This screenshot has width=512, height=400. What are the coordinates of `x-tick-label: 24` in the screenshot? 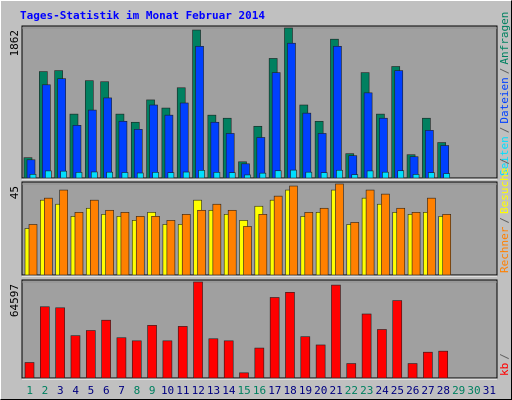 It's located at (382, 390).